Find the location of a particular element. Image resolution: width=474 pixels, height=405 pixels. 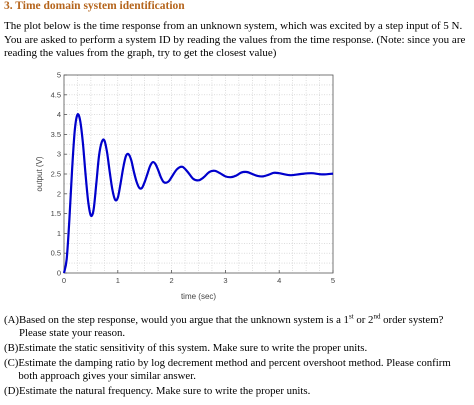

y-tick-label: 1.5 is located at coordinates (56, 213).